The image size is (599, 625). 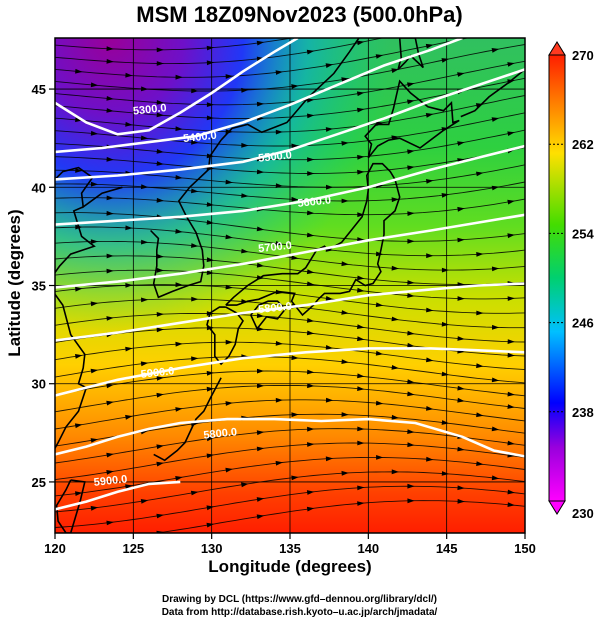 I want to click on contour-label: 5600.0, so click(x=314, y=201).